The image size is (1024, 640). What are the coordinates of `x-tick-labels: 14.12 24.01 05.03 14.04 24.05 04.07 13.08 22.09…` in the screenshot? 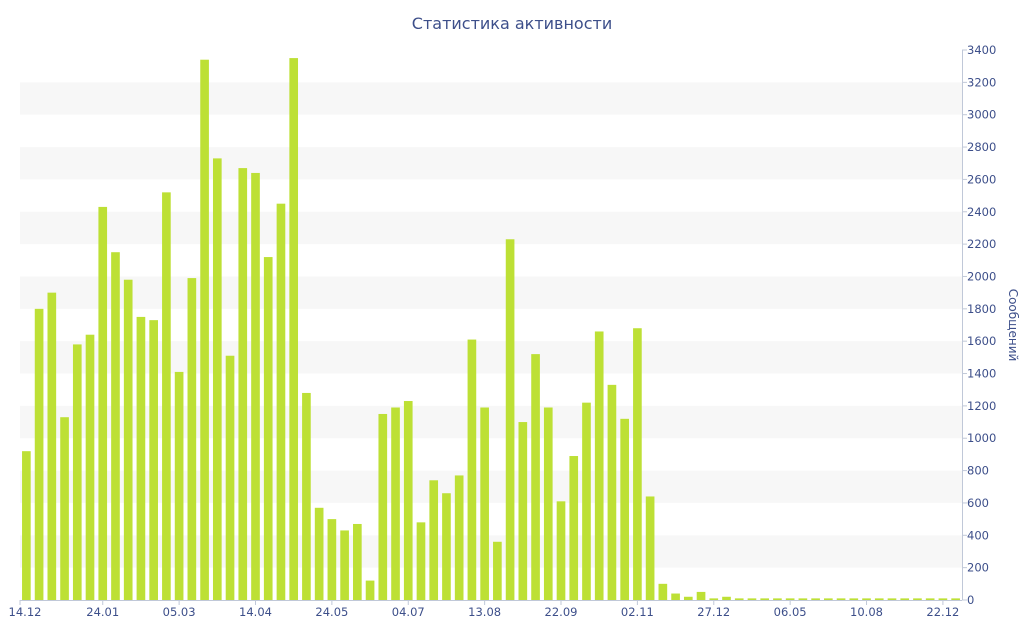 It's located at (484, 609).